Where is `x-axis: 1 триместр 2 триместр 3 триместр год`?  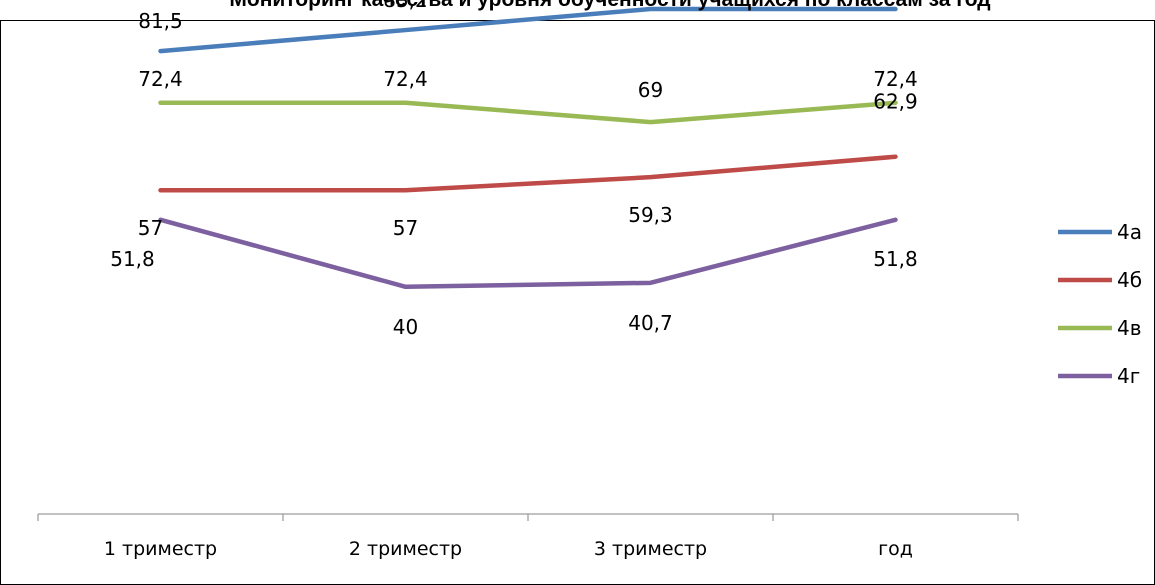
x-axis: 1 триместр 2 триместр 3 триместр год is located at coordinates (528, 536).